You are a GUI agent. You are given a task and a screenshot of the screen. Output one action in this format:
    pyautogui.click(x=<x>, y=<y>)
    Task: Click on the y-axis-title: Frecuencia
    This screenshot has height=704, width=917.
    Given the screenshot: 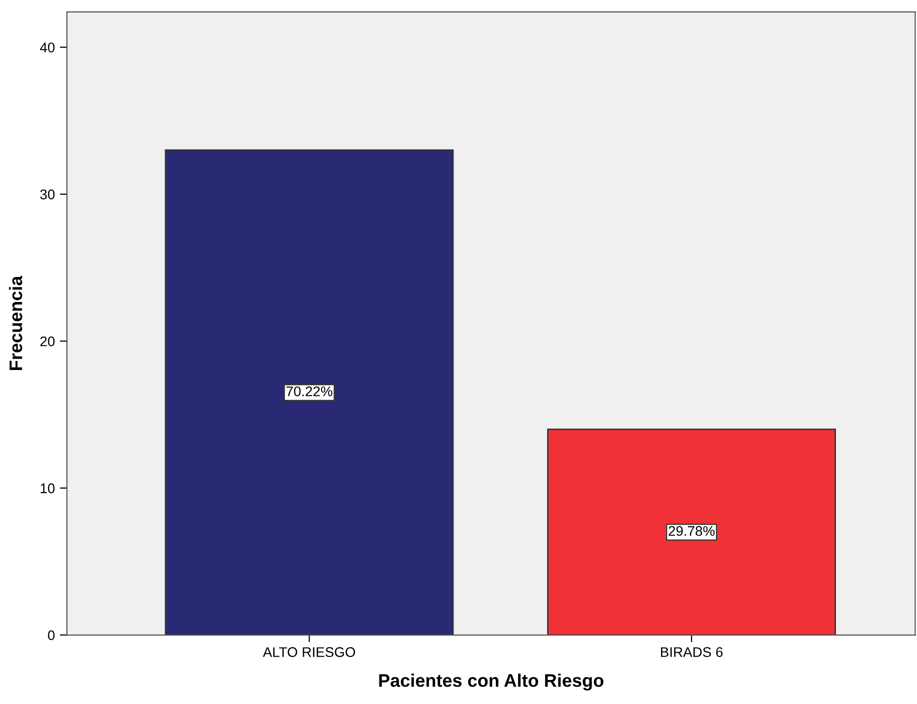 What is the action you would take?
    pyautogui.click(x=15, y=323)
    